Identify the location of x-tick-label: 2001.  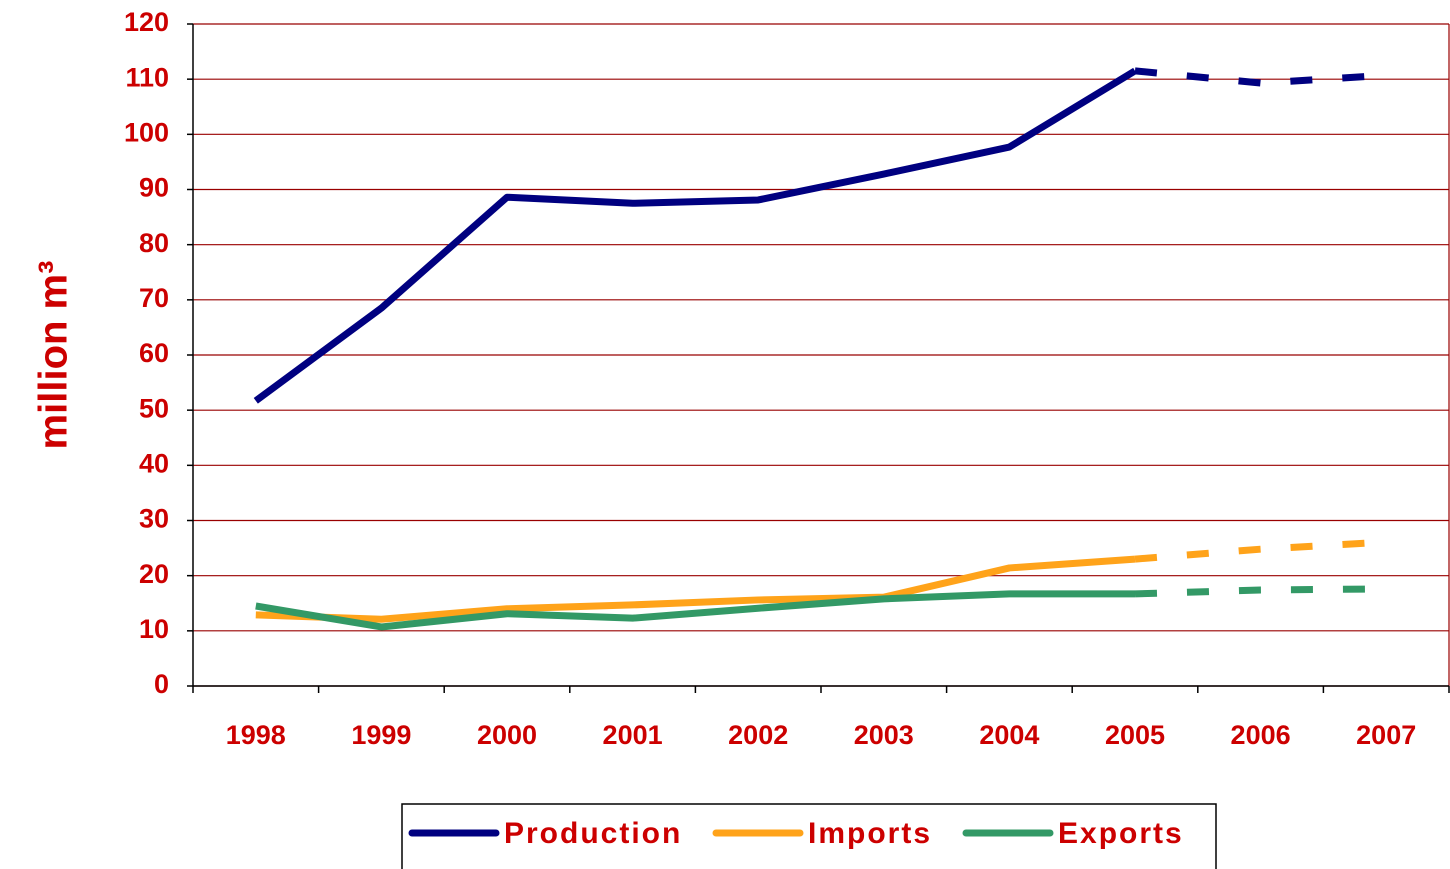
(633, 735).